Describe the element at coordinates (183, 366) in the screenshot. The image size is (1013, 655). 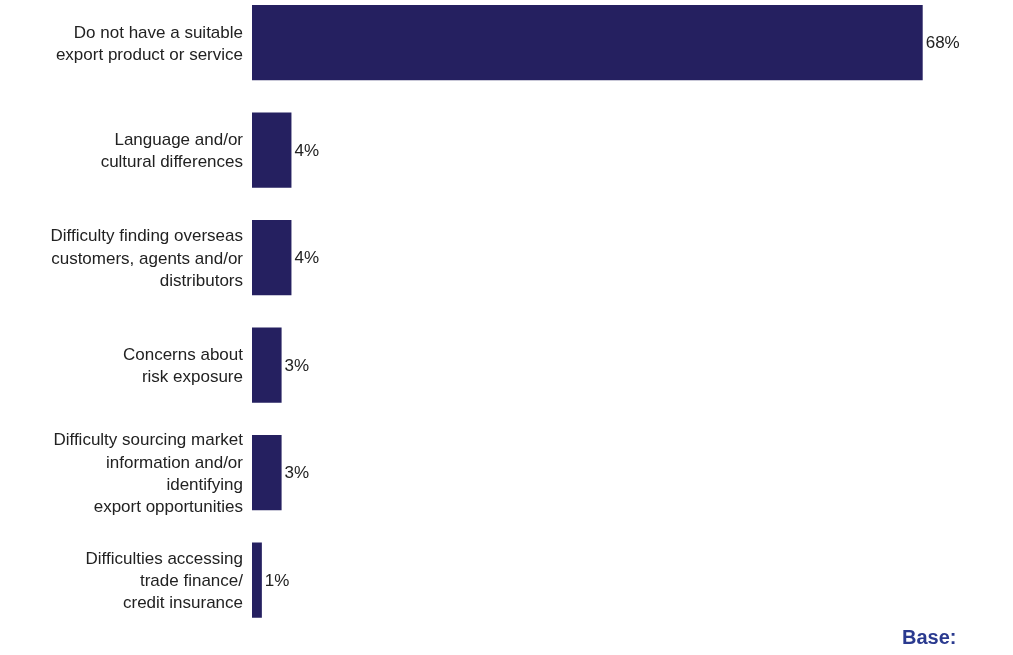
I see `y-tick-label: Concerns about risk exposure` at that location.